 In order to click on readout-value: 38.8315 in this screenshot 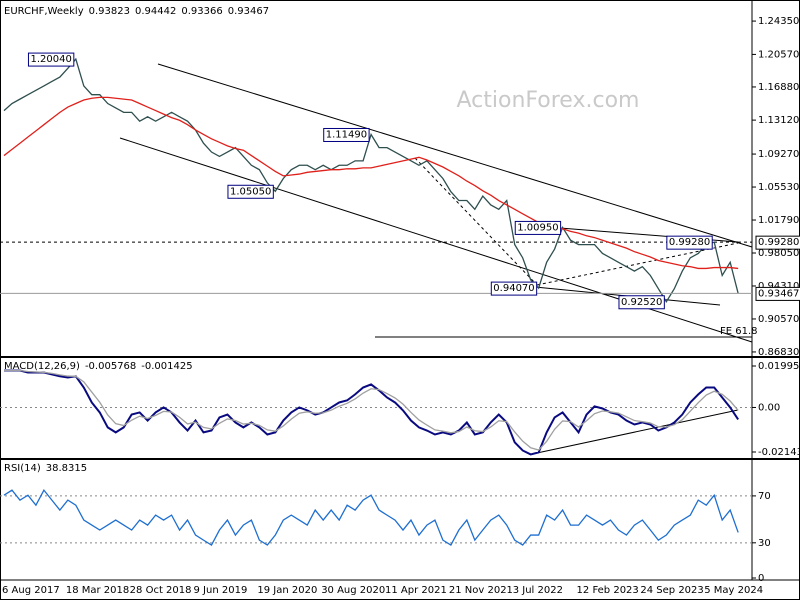, I will do `click(66, 468)`.